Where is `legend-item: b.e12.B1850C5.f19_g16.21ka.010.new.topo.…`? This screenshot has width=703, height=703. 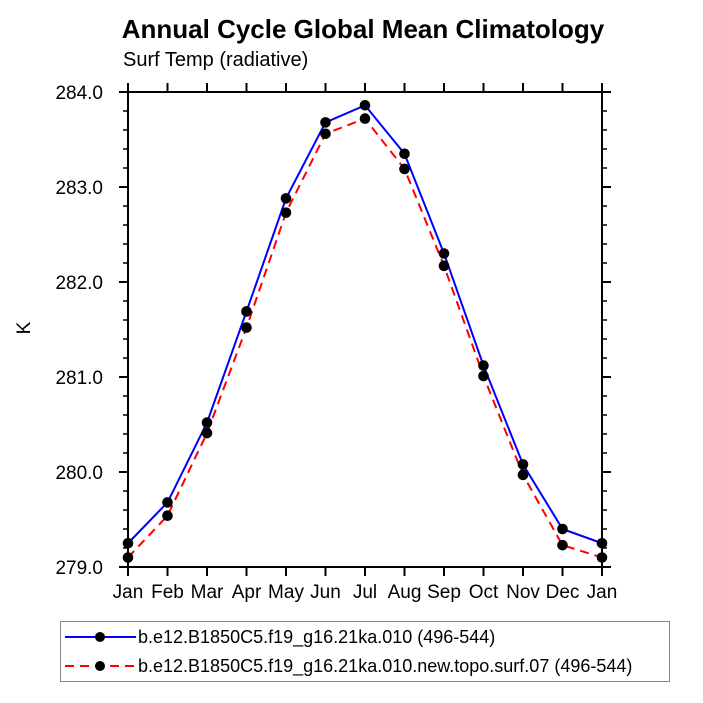
legend-item: b.e12.B1850C5.f19_g16.21ka.010.new.topo.… is located at coordinates (366, 666).